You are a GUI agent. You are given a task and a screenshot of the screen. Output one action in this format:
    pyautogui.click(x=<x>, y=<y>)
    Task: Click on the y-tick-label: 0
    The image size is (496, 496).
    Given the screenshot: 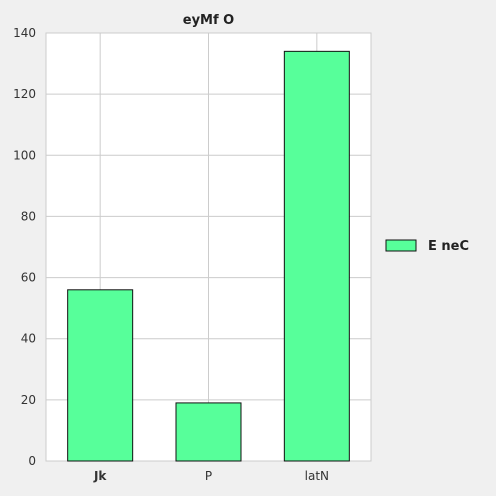 What is the action you would take?
    pyautogui.click(x=32, y=461)
    